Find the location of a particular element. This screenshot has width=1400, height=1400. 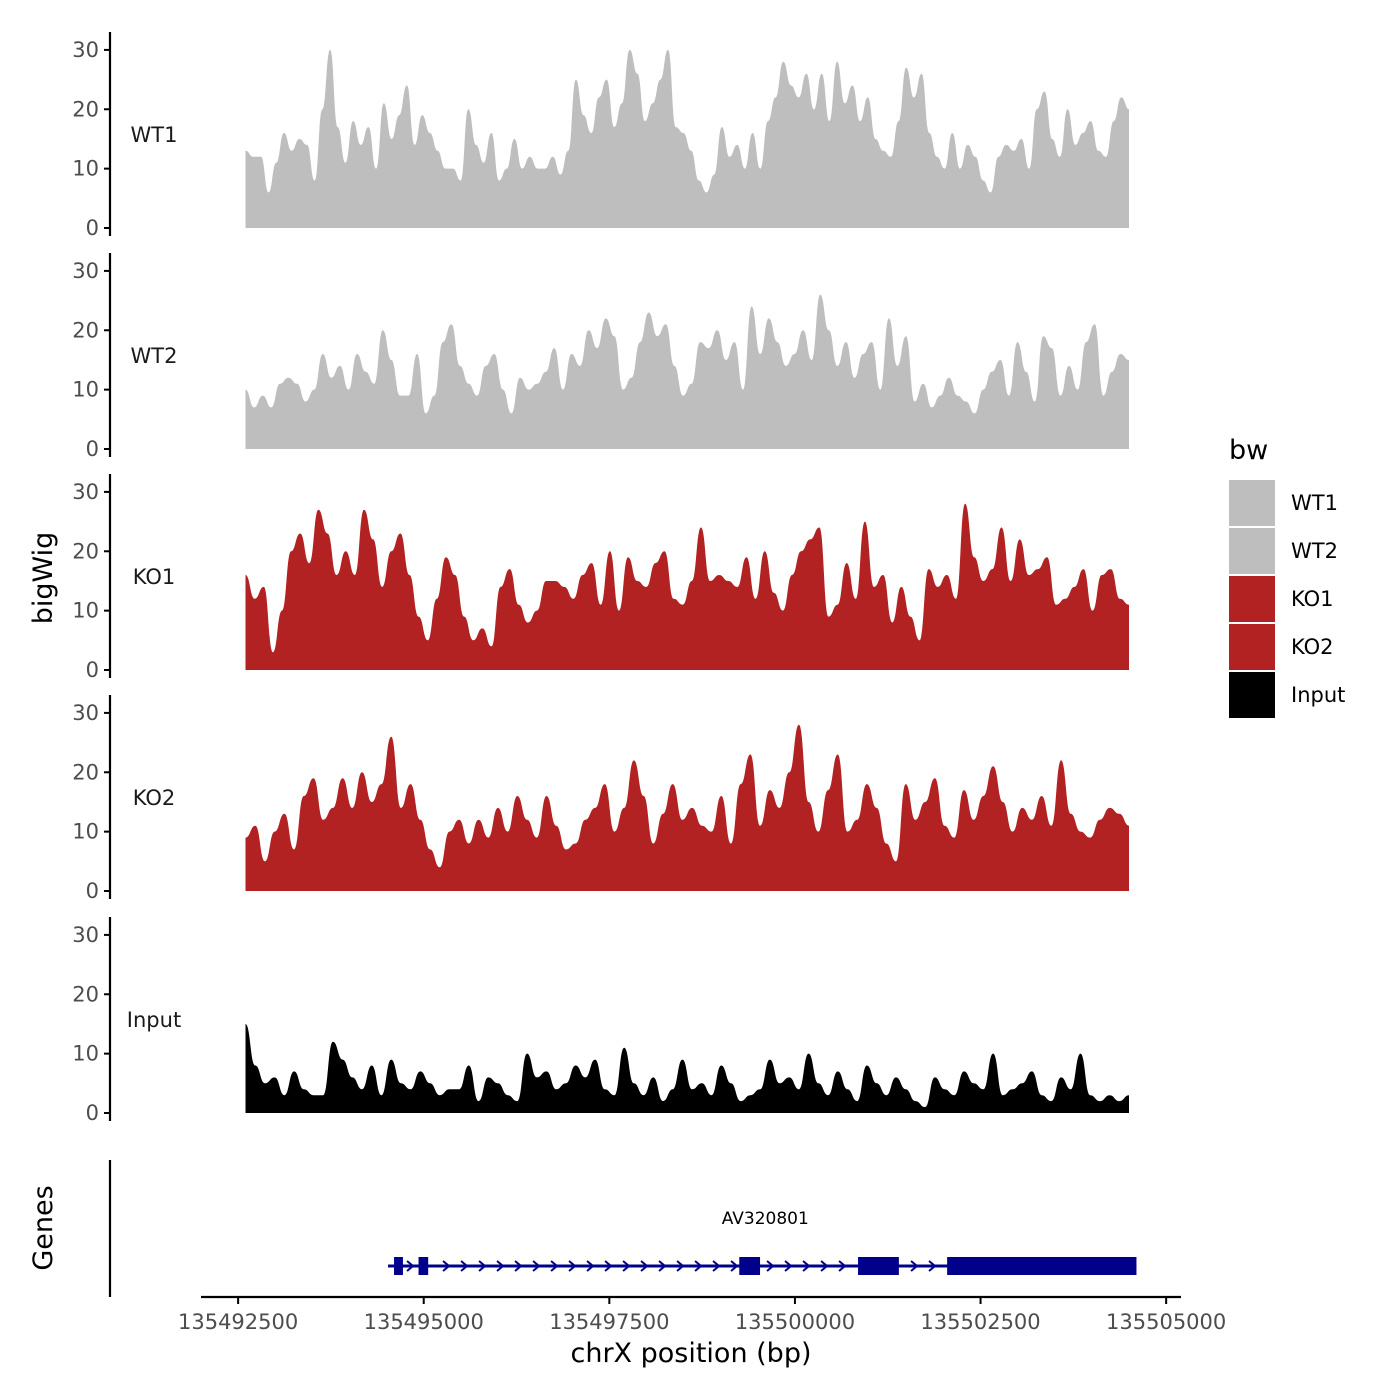

x-tick-label: 135497500 is located at coordinates (609, 1322).